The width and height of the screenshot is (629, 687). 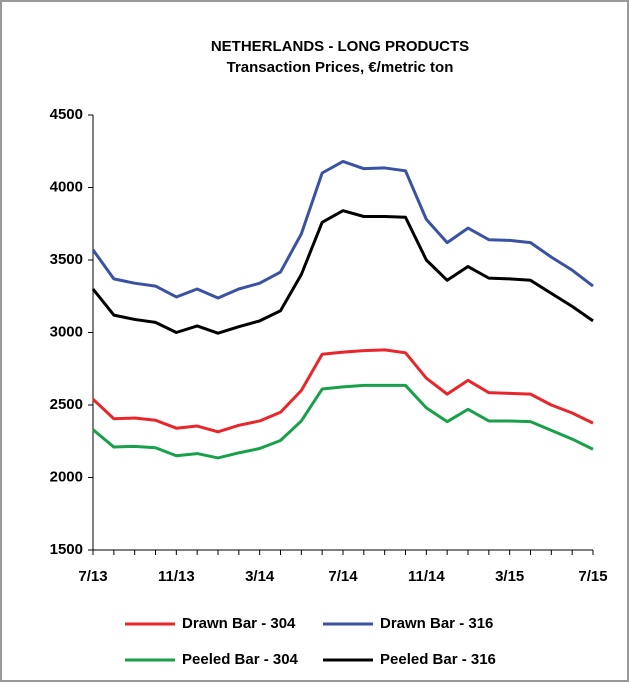 What do you see at coordinates (340, 46) in the screenshot?
I see `chart-title: NETHERLANDS - LONG PRODUCTS` at bounding box center [340, 46].